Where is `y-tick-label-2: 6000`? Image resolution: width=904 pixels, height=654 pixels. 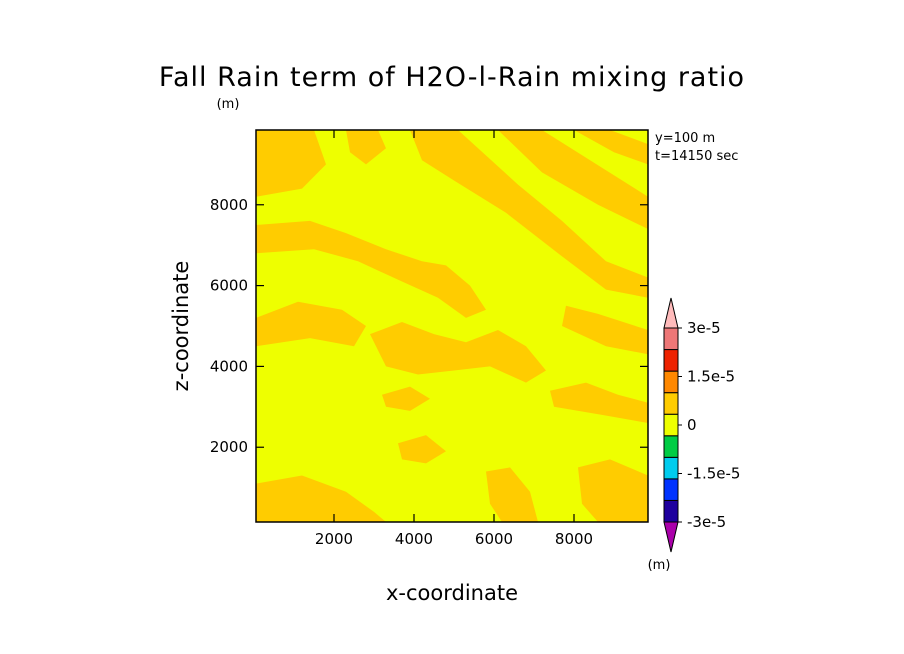 y-tick-label-2: 6000 is located at coordinates (229, 286).